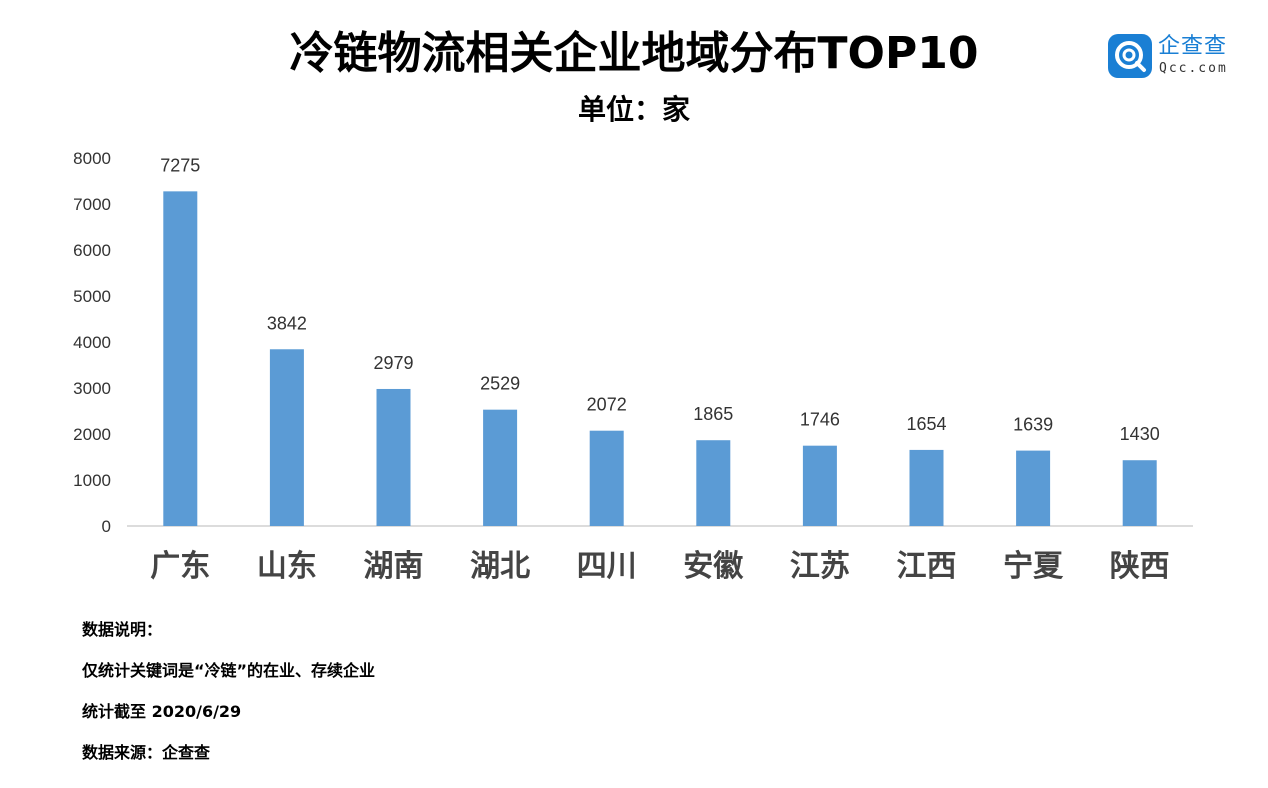  What do you see at coordinates (500, 384) in the screenshot?
I see `data-label: 2529` at bounding box center [500, 384].